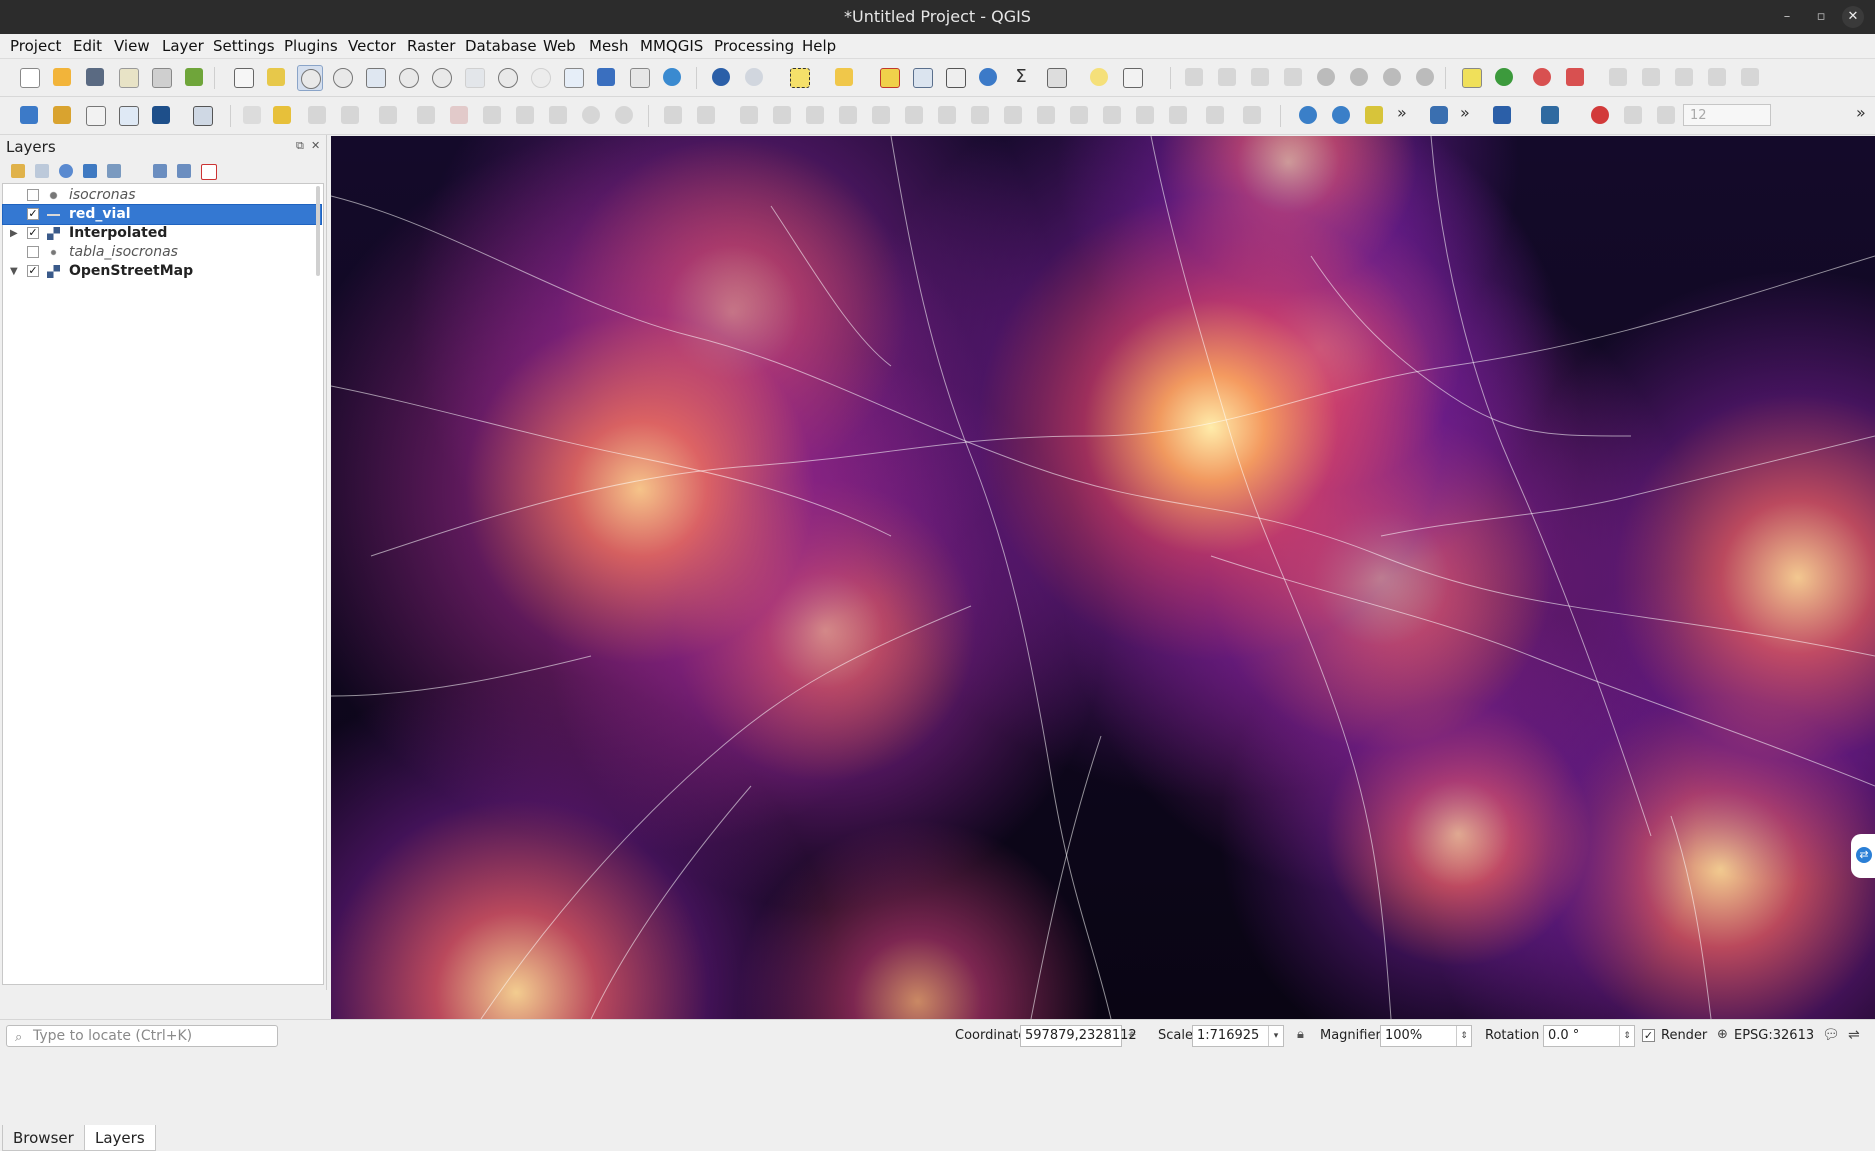  I want to click on add-group-button, so click(42, 171).